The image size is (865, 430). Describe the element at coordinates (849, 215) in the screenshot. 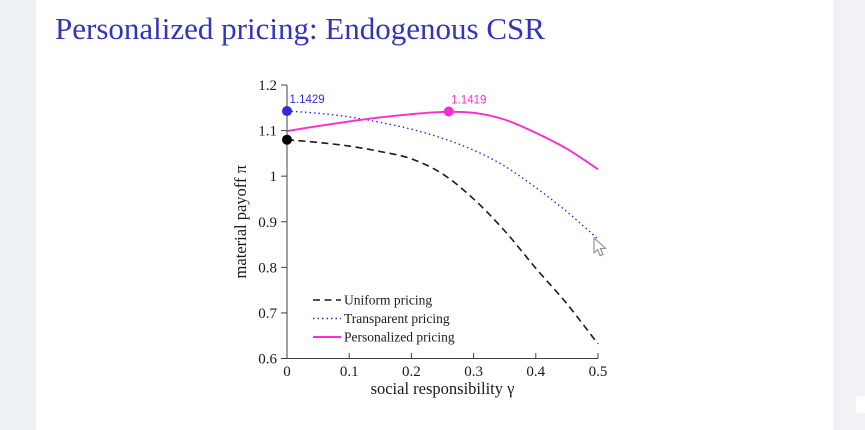

I see `right-margin-strip` at that location.